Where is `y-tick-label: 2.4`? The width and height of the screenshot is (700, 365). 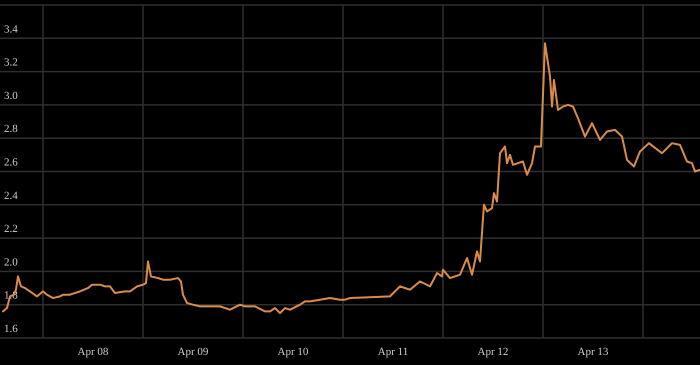 y-tick-label: 2.4 is located at coordinates (11, 196).